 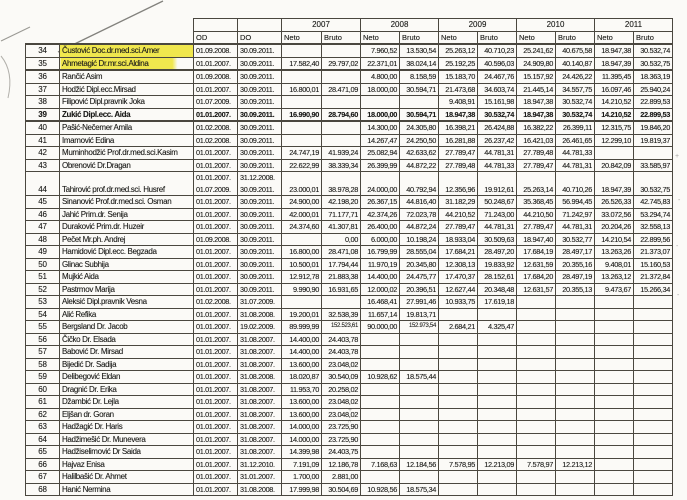 What do you see at coordinates (126, 489) in the screenshot?
I see `employee-name: Hanić Nermina` at bounding box center [126, 489].